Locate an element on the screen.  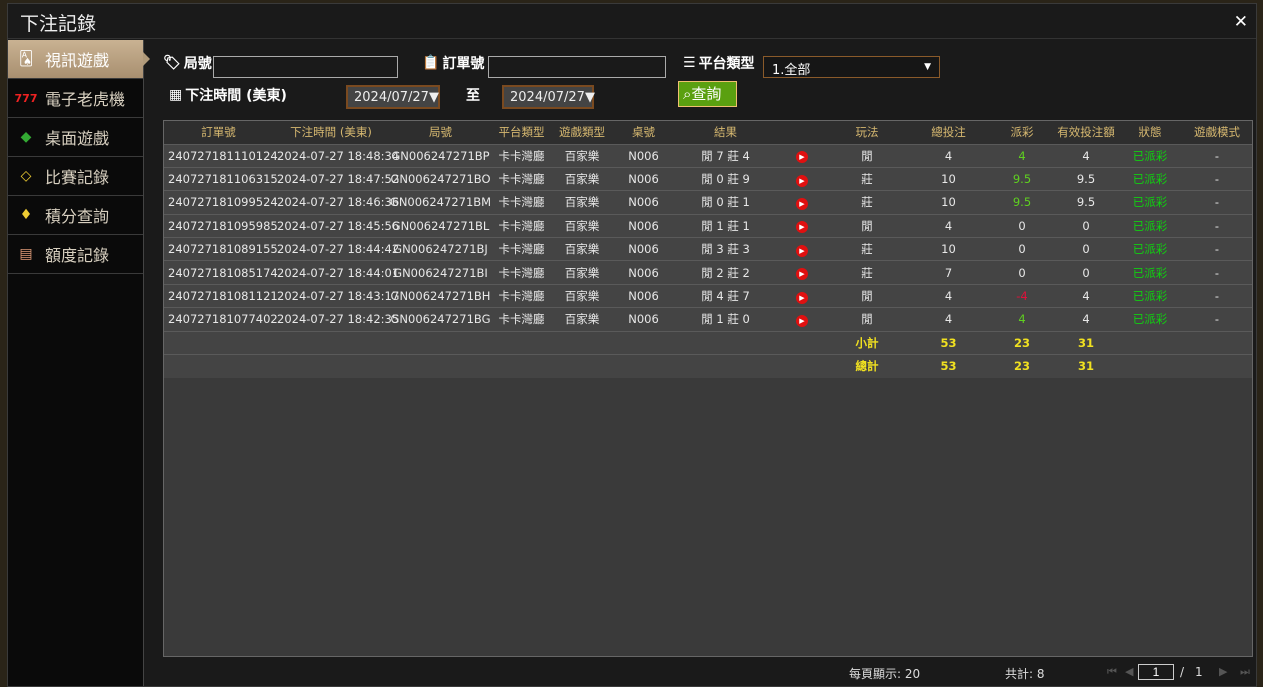
cell: 閒 is located at coordinates (867, 155).